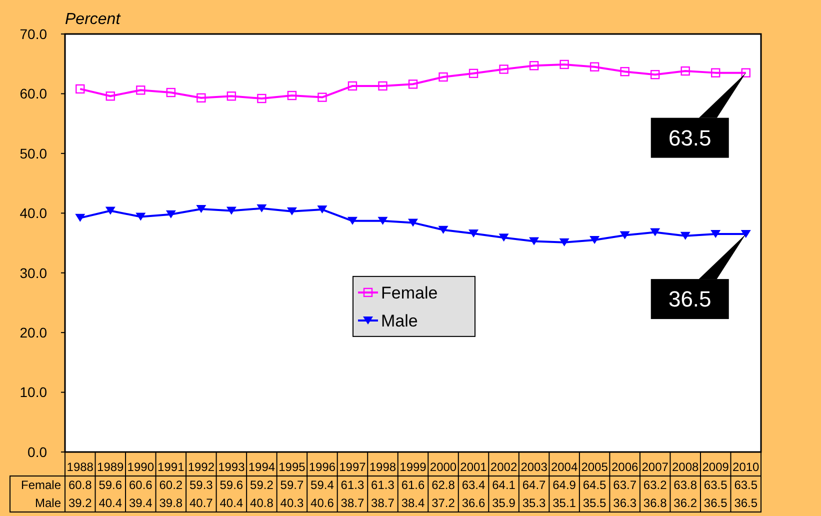 The height and width of the screenshot is (516, 821). I want to click on y-tick-label: 50.0, so click(34, 153).